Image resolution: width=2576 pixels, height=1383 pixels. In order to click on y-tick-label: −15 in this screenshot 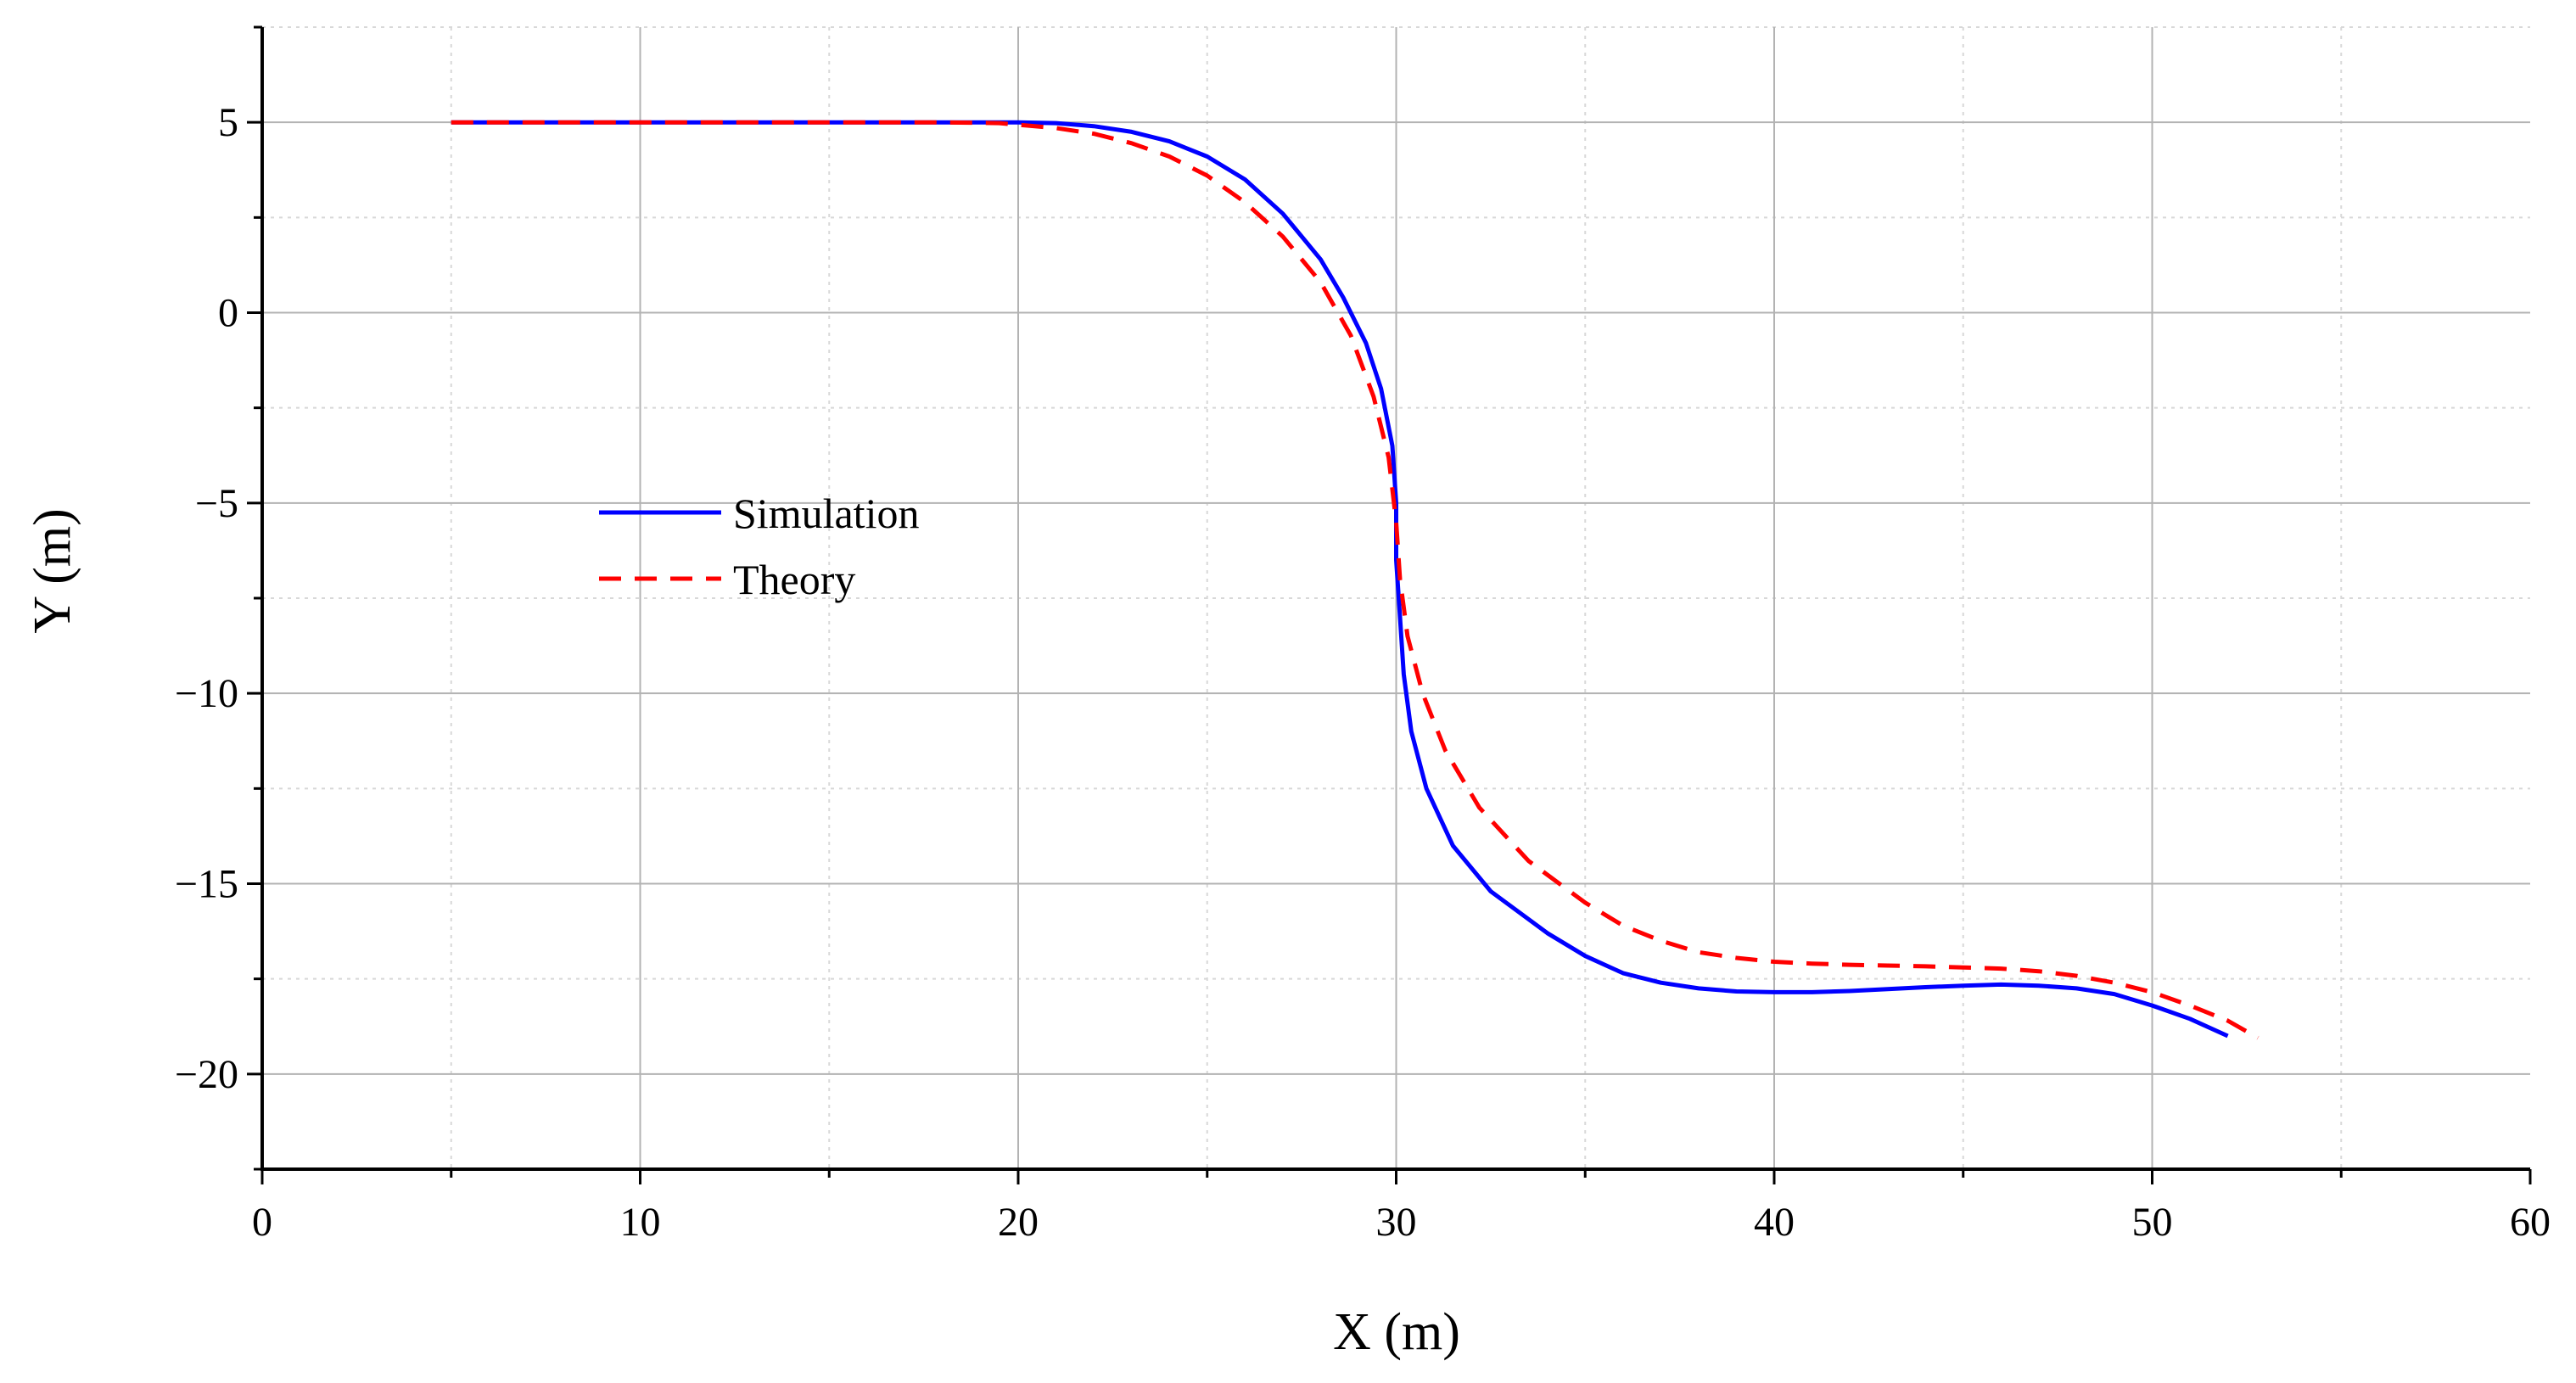, I will do `click(206, 885)`.